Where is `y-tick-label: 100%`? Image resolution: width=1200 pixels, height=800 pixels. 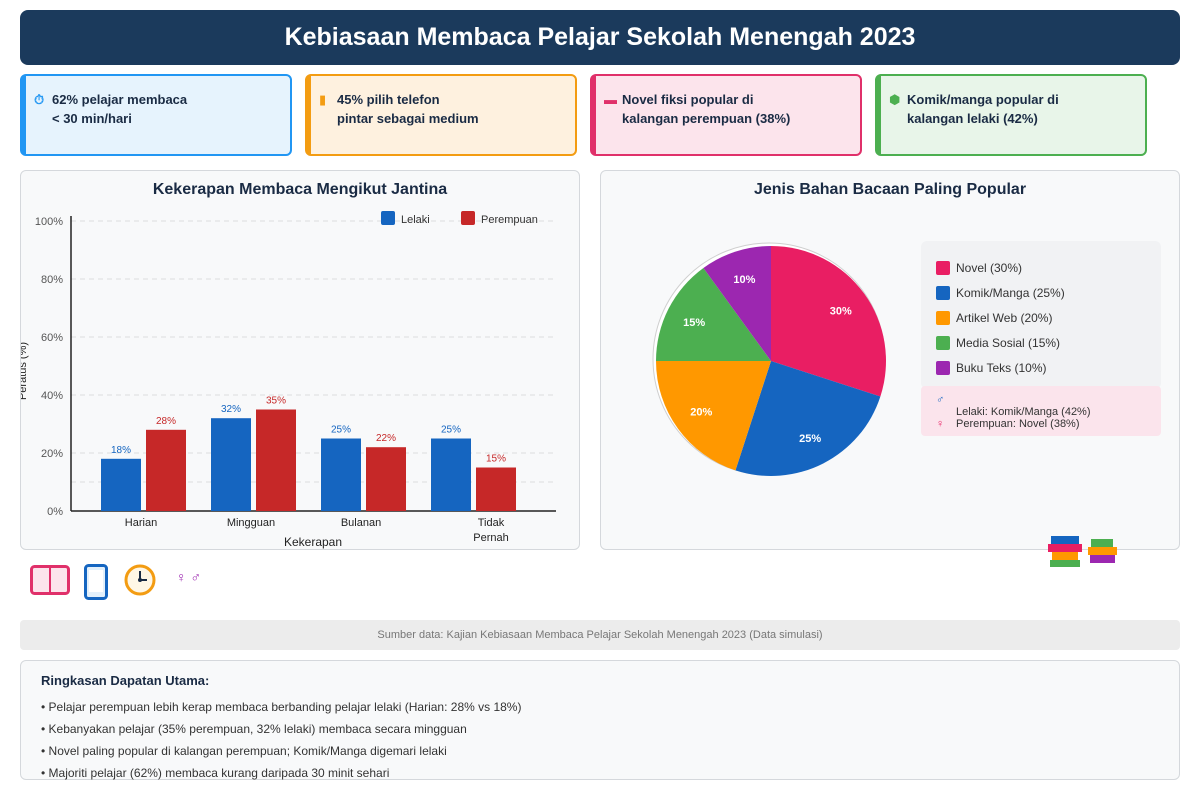 y-tick-label: 100% is located at coordinates (49, 222).